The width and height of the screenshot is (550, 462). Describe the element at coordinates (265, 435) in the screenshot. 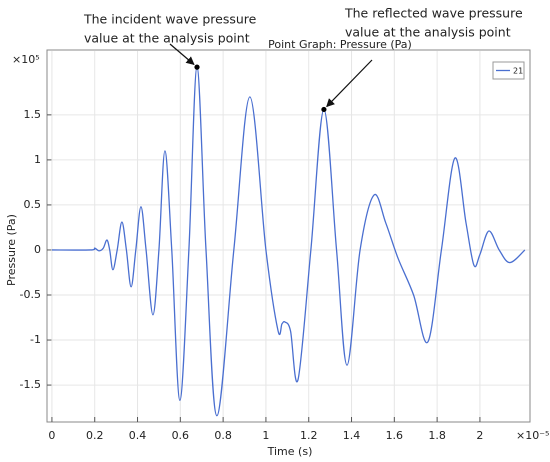

I see `x-tick-label: 1` at that location.